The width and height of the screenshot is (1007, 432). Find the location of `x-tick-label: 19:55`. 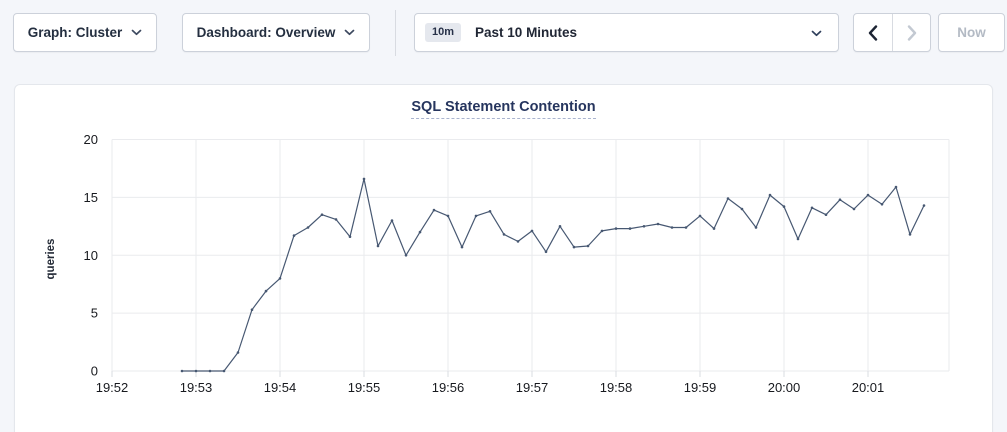

x-tick-label: 19:55 is located at coordinates (364, 387).